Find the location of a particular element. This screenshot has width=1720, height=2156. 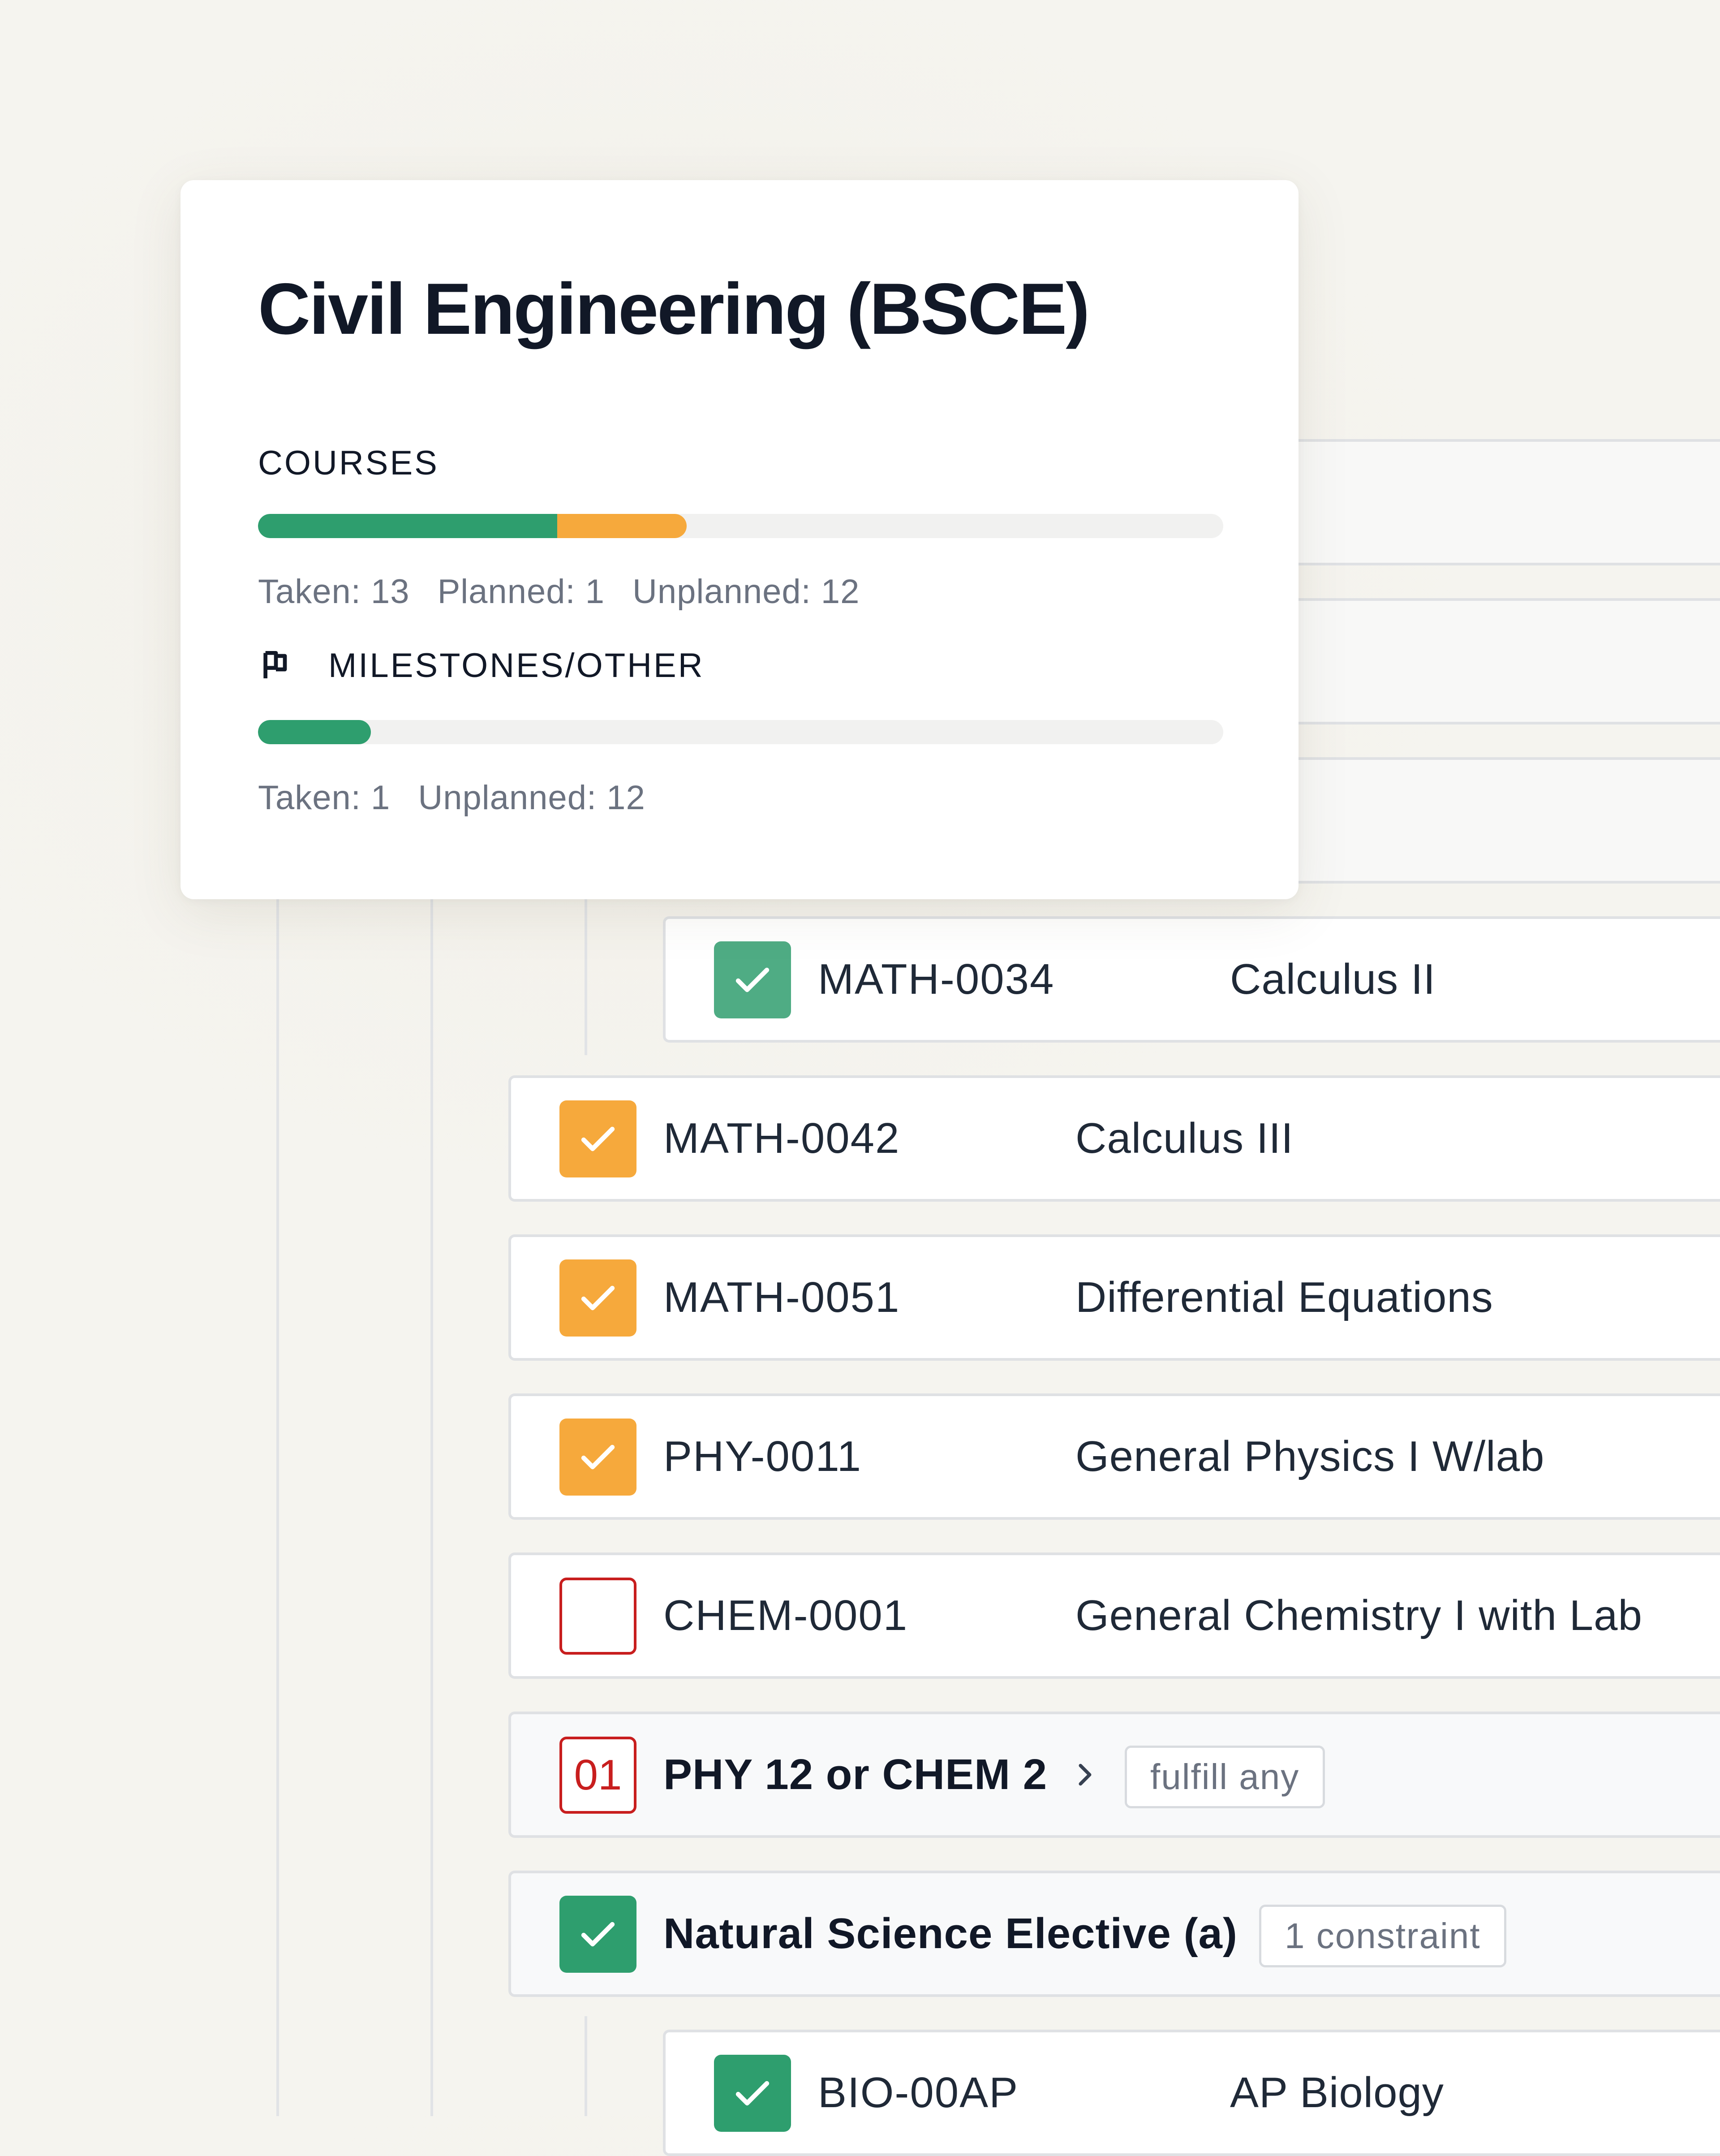

course-row: CHEM-0001 General Chemistry I with Lab is located at coordinates (1114, 1615).